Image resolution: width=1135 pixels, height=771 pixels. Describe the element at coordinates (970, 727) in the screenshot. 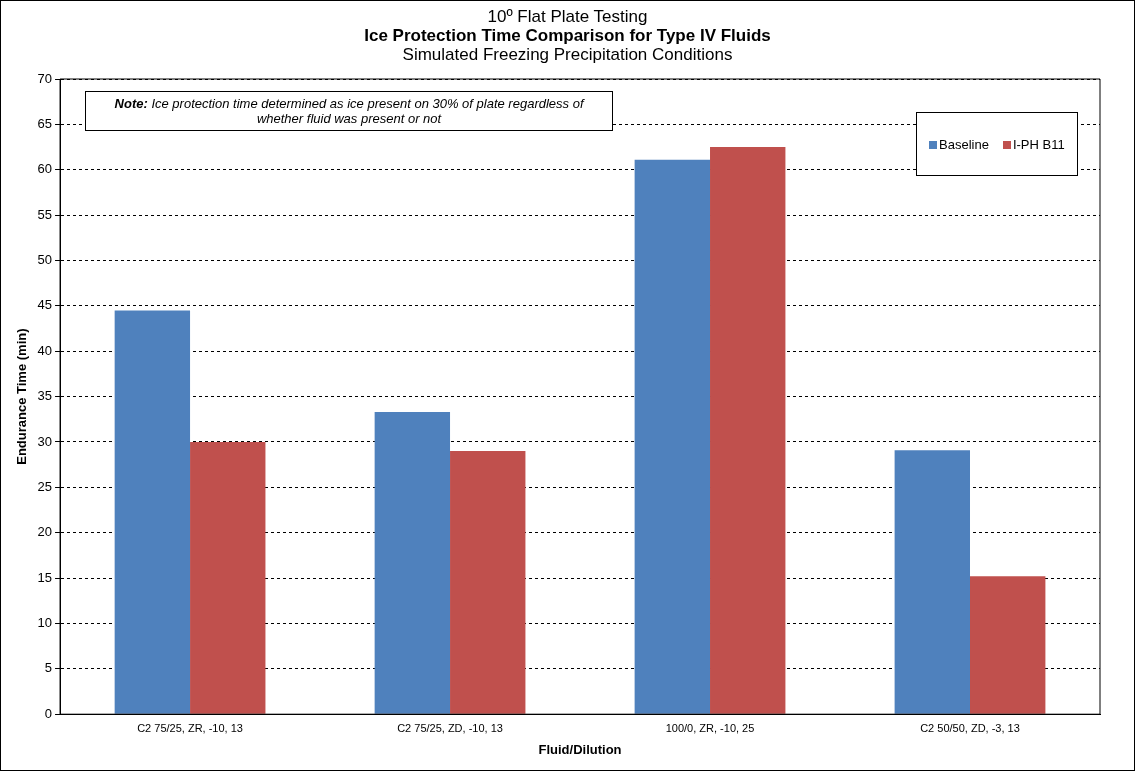

I see `x-tick-label: C2 50/50, ZD, -3, 13` at that location.